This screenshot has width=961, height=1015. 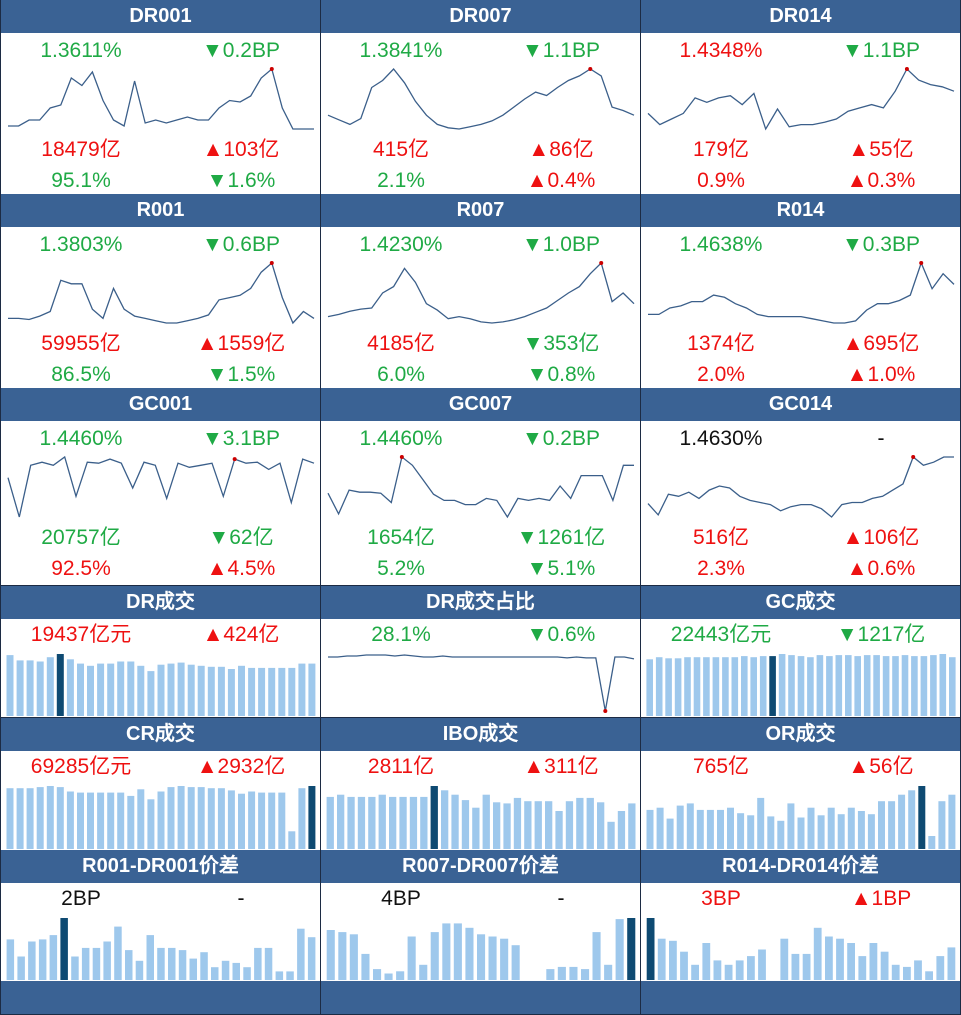 What do you see at coordinates (160, 291) in the screenshot?
I see `panel-r001: R001 1.3803% ▼0.6BP 59955亿 ▲1559亿 86.5% ▼1.5%` at bounding box center [160, 291].